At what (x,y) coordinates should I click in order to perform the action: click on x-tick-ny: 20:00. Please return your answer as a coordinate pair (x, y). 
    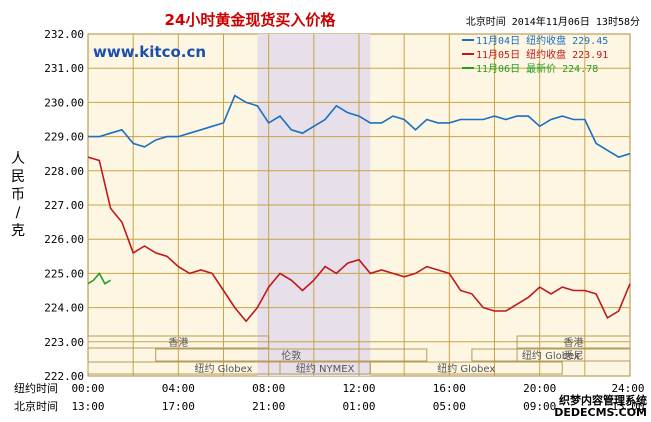
    Looking at the image, I should click on (539, 388).